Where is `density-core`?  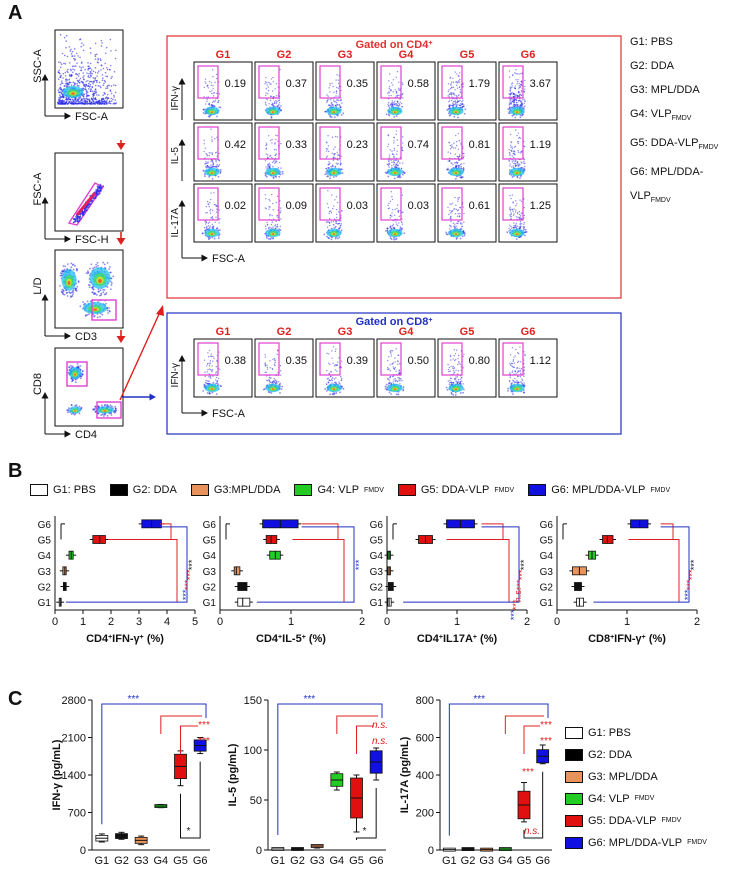 density-core is located at coordinates (95, 309).